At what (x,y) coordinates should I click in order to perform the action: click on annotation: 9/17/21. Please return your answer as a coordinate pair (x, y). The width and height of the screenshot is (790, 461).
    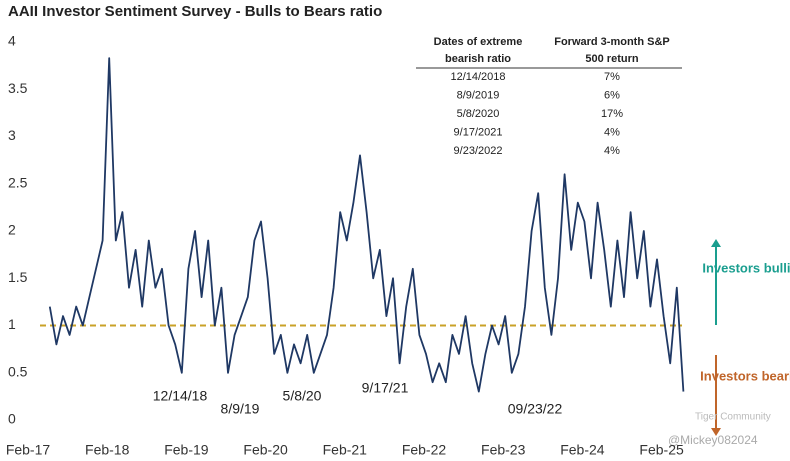
    Looking at the image, I should click on (385, 388).